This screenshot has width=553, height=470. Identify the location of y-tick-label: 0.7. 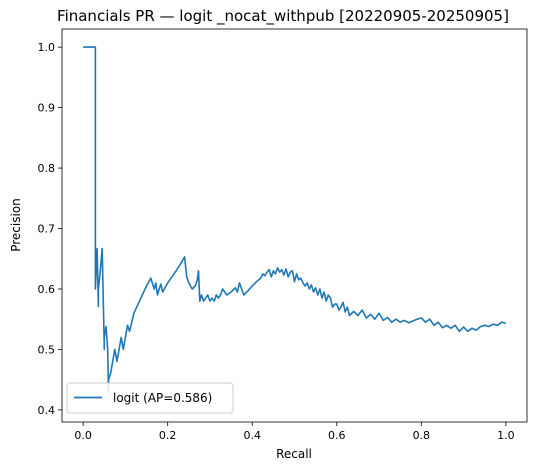
(47, 229).